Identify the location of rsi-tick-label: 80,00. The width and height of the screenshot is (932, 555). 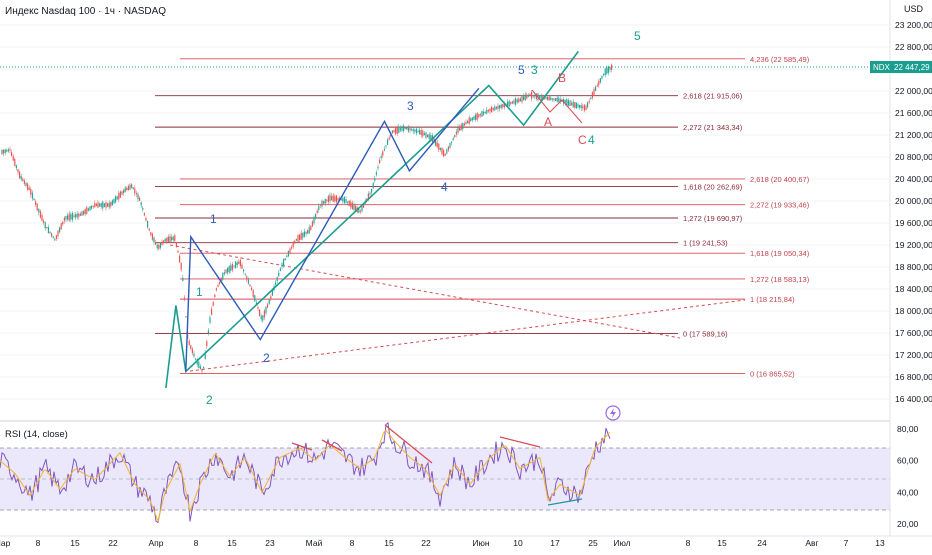
(908, 429).